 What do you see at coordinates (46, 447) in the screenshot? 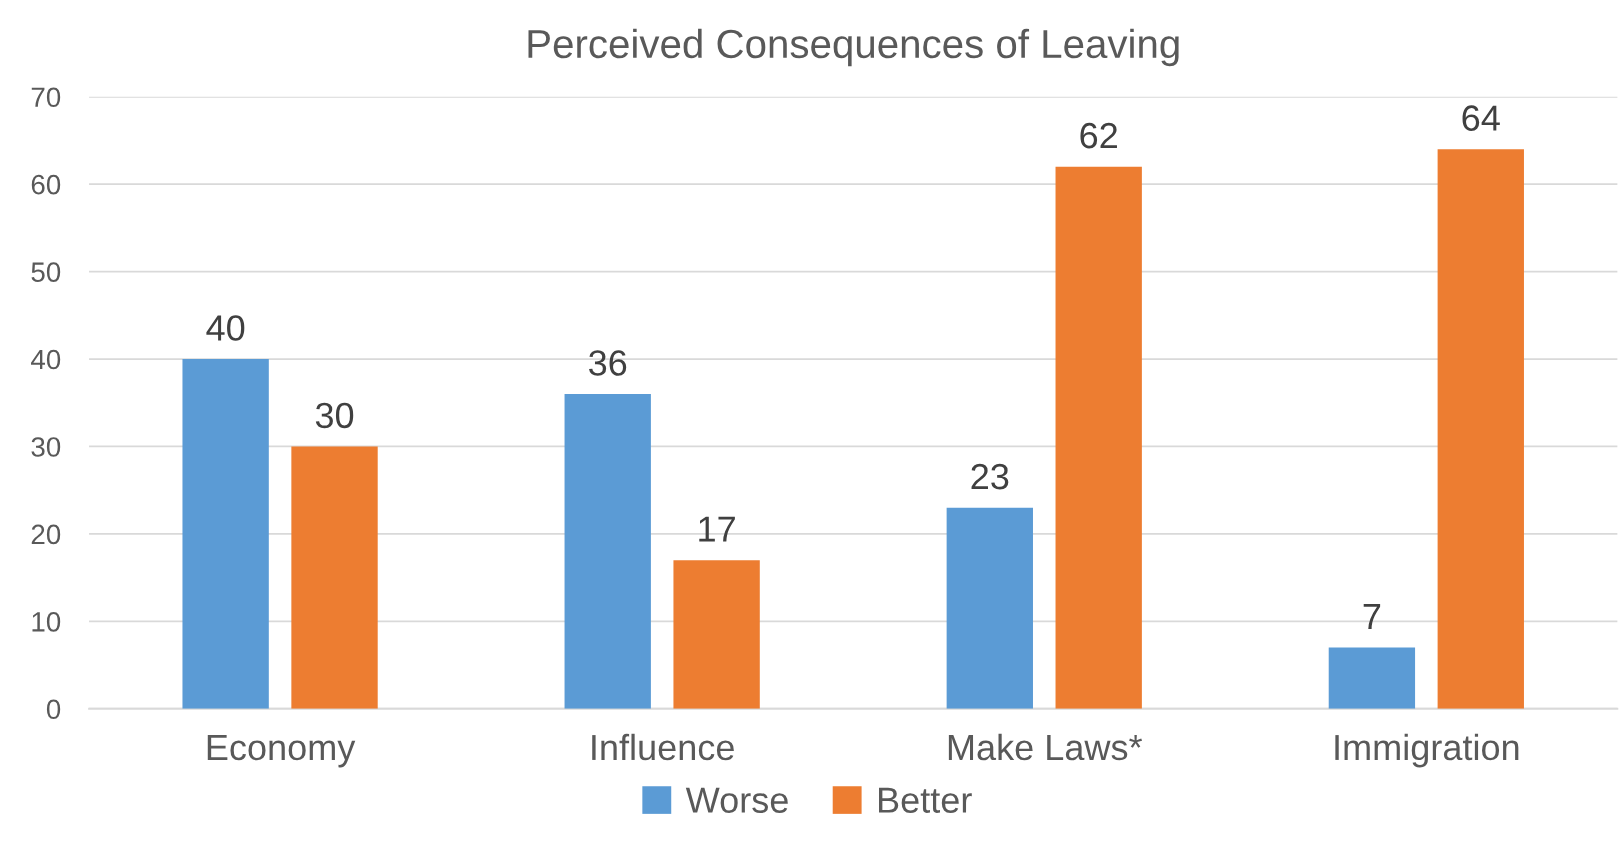
I see `y-tick-label: 30` at bounding box center [46, 447].